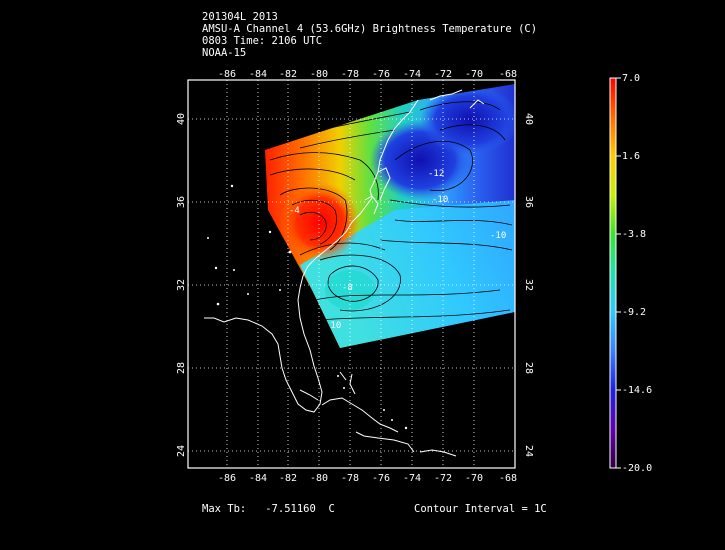  I want to click on contour-label: -4, so click(294, 211).